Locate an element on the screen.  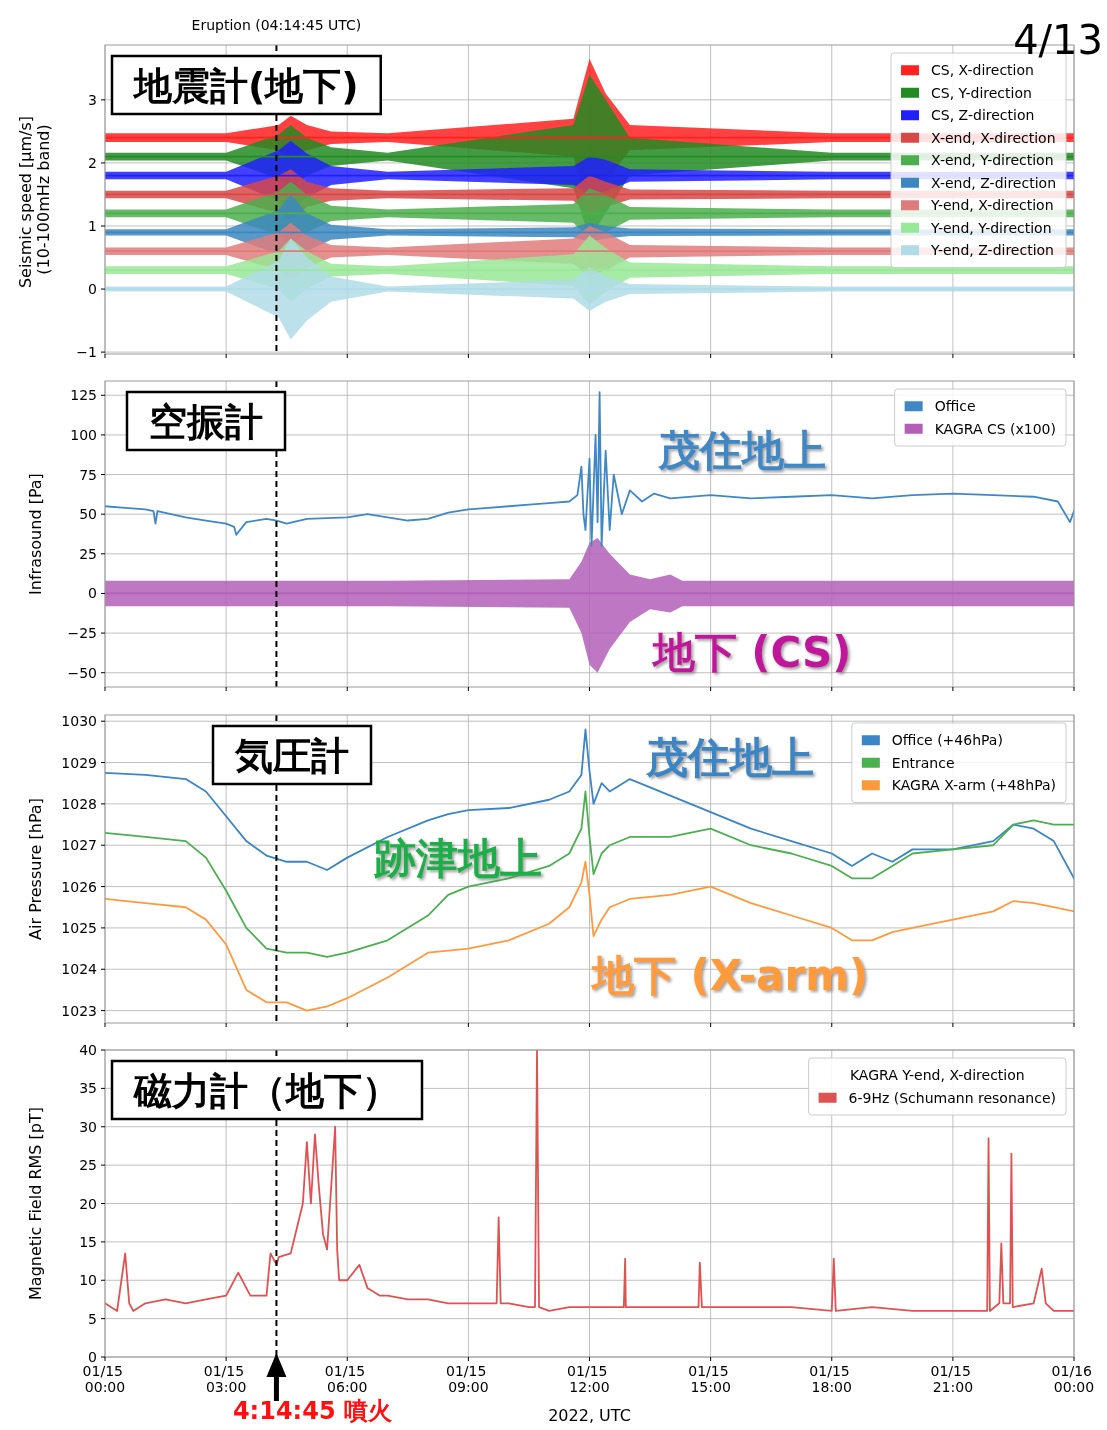
x-tick-label: 01/15 00:00 is located at coordinates (105, 1379).